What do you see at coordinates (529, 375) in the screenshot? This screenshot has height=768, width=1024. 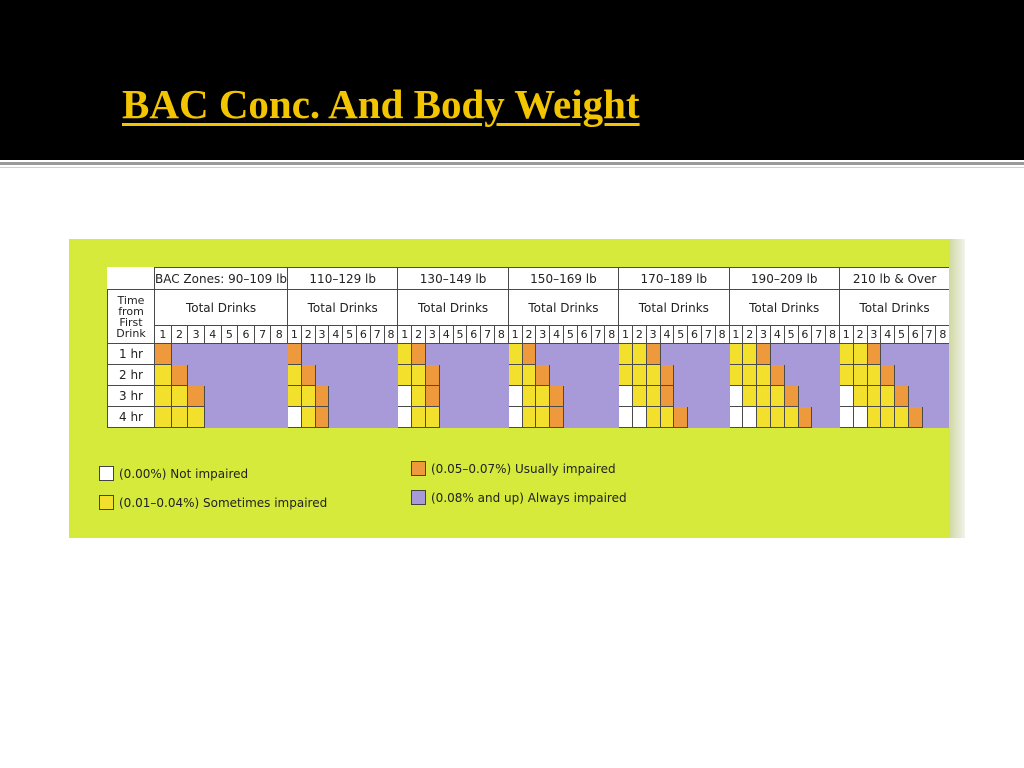 I see `table-row: 2 hr` at bounding box center [529, 375].